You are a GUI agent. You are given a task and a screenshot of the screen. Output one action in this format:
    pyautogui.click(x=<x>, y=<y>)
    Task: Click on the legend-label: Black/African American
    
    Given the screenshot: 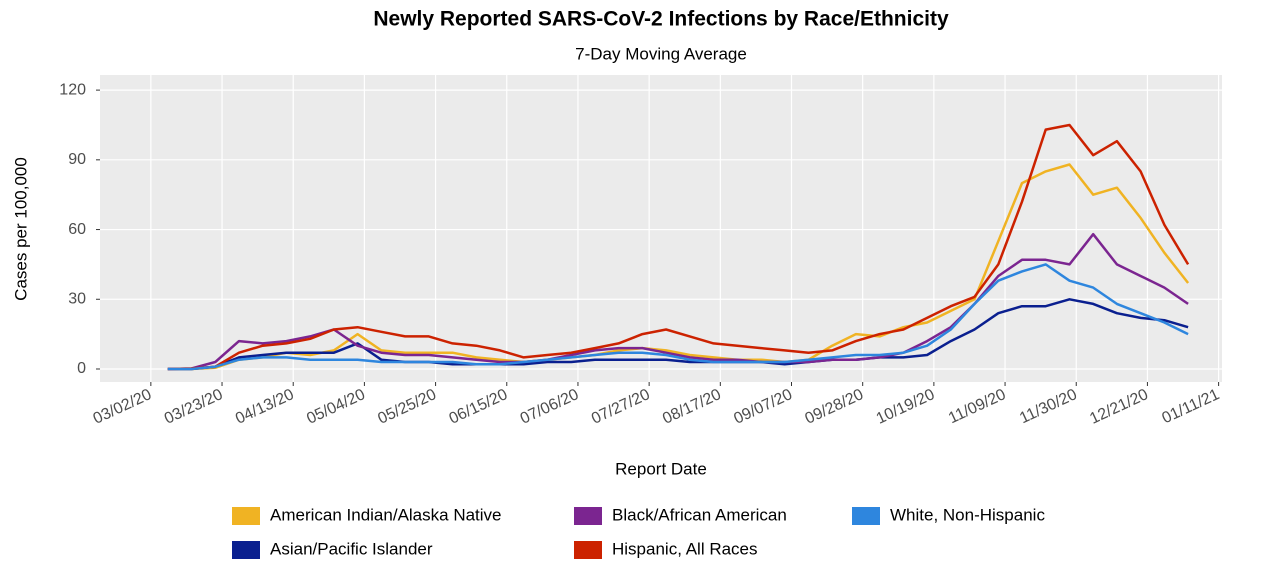 What is the action you would take?
    pyautogui.click(x=699, y=514)
    